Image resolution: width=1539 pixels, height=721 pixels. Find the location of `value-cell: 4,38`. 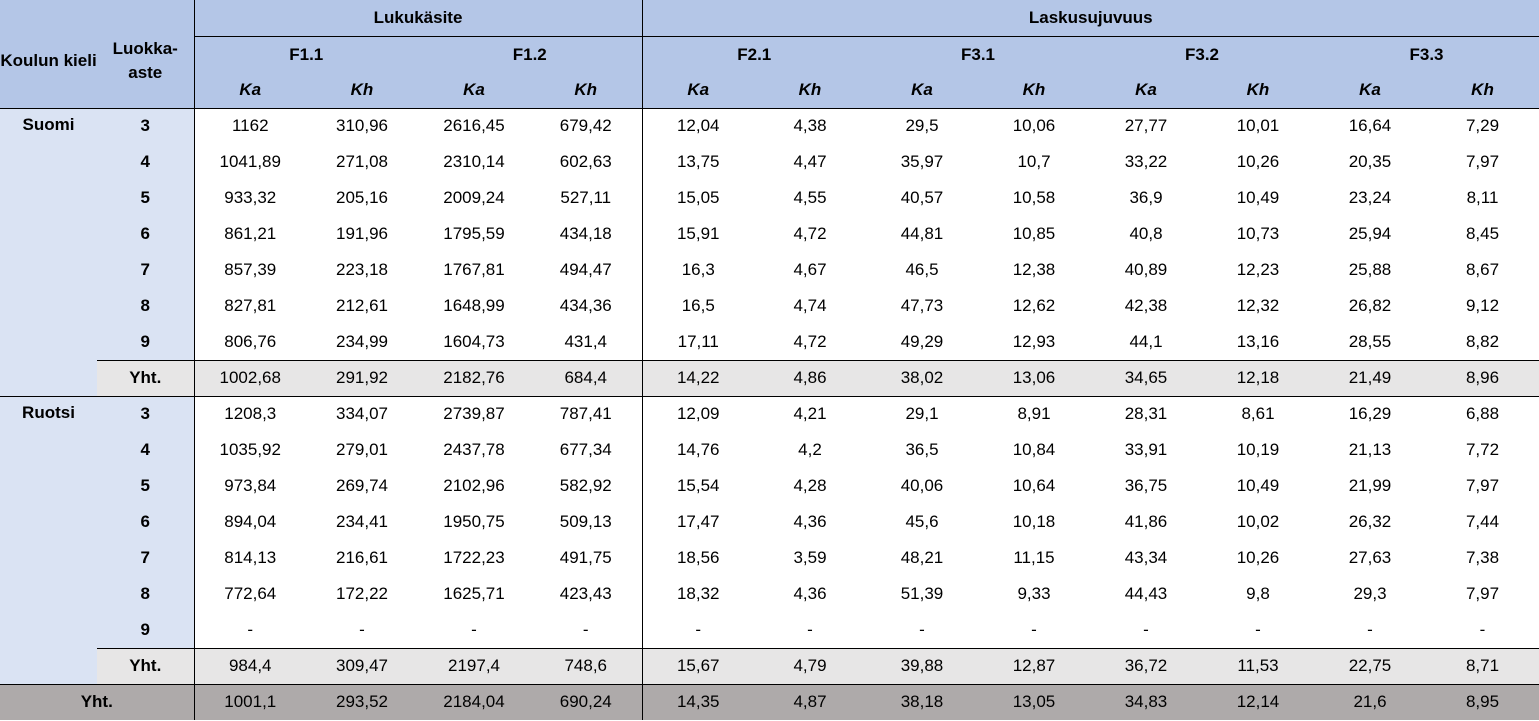

value-cell: 4,38 is located at coordinates (810, 125).